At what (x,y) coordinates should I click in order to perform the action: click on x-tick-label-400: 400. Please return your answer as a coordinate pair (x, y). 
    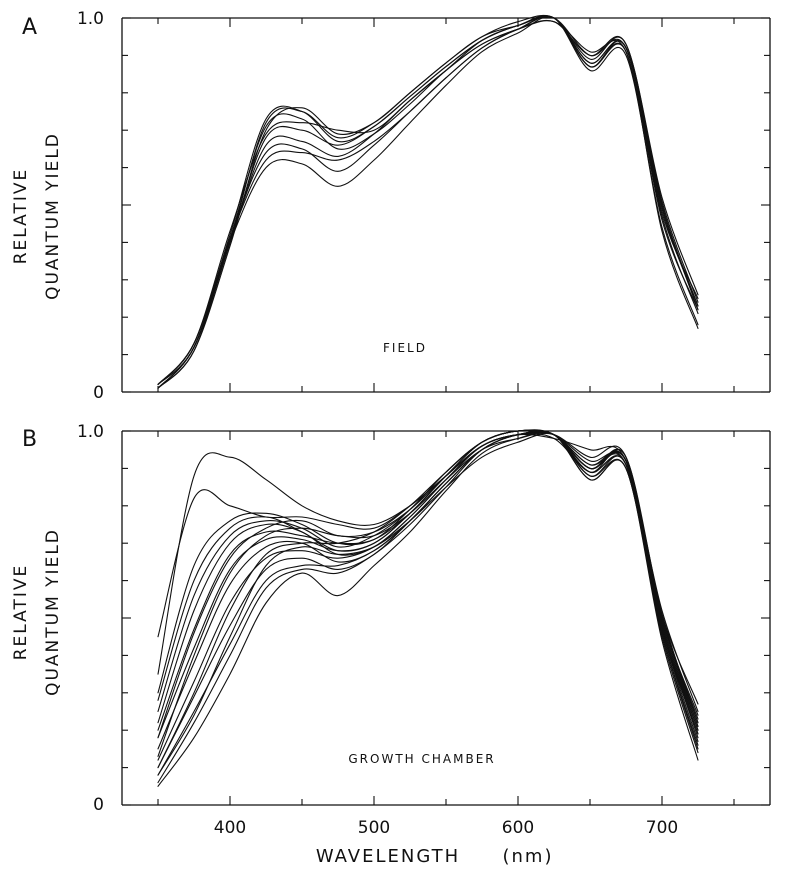
    Looking at the image, I should click on (230, 828).